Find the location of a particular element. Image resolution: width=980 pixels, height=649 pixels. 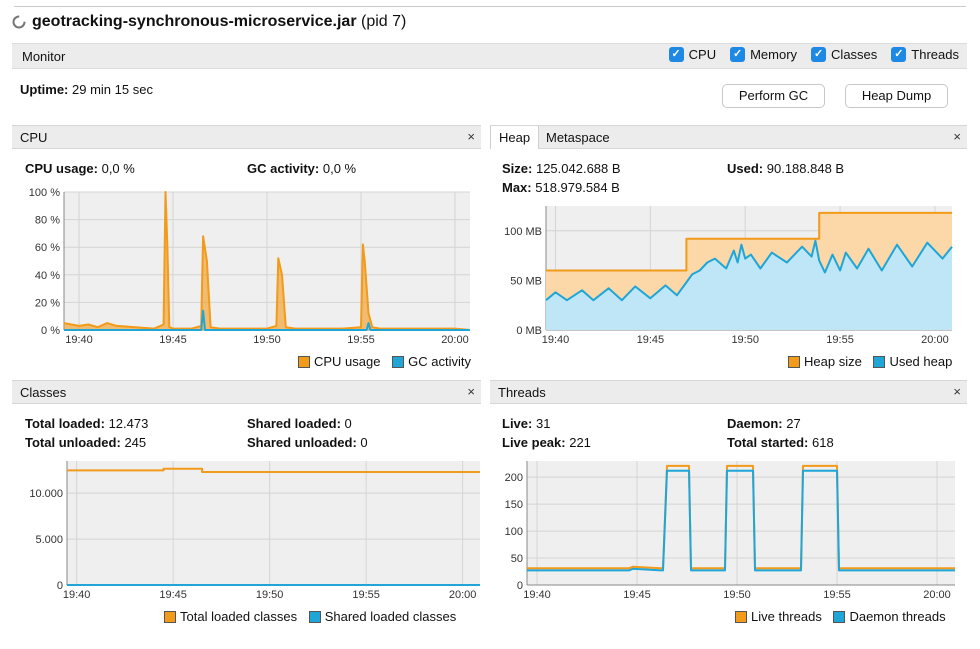

tab-heap: Heap is located at coordinates (515, 137).